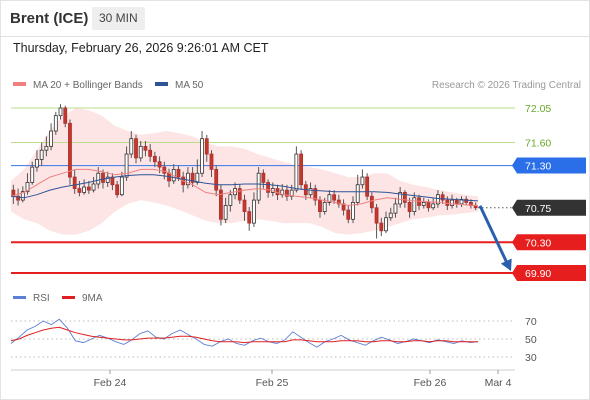 This screenshot has height=400, width=590. What do you see at coordinates (506, 264) in the screenshot?
I see `projection-arrow-head` at bounding box center [506, 264].